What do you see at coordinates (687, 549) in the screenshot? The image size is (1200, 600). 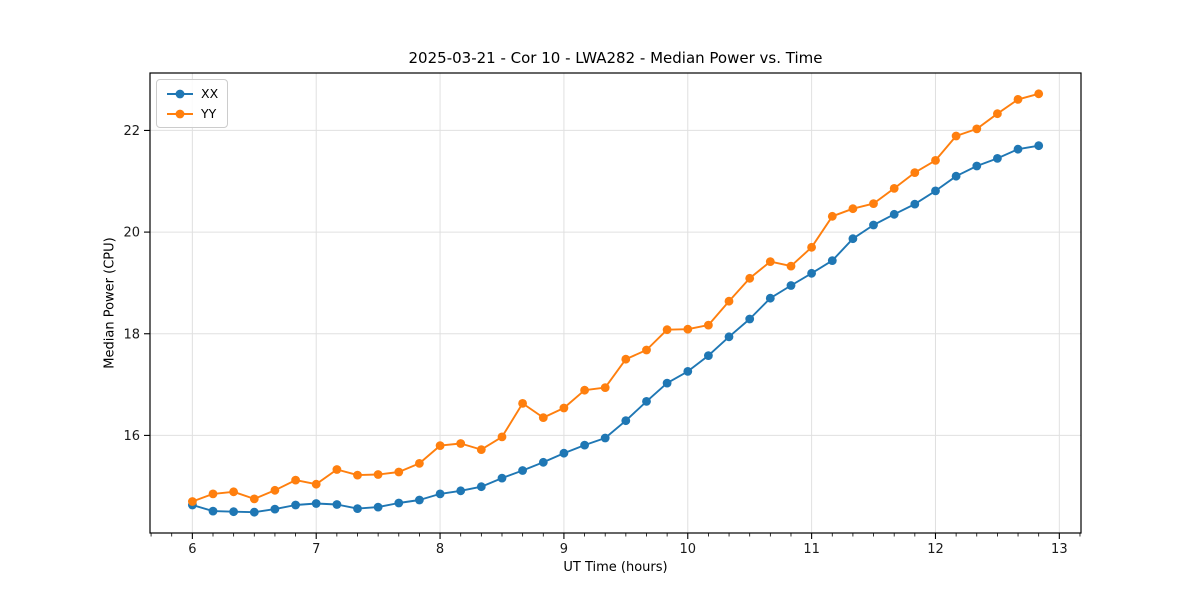 I see `x-tick-label: 10` at bounding box center [687, 549].